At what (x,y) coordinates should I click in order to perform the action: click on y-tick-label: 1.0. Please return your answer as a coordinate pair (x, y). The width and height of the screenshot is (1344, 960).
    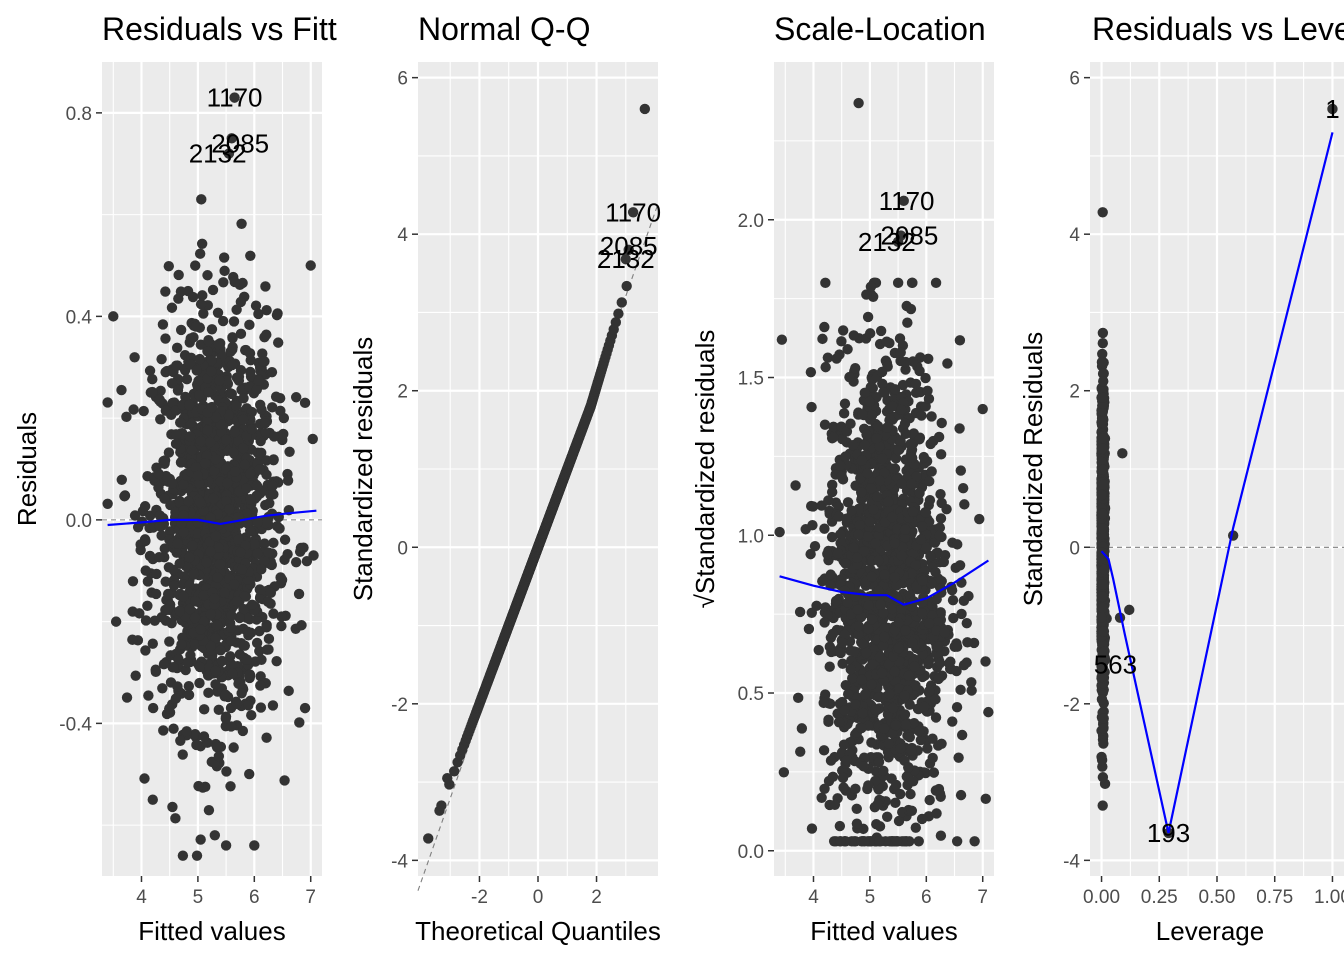
    Looking at the image, I should click on (751, 536).